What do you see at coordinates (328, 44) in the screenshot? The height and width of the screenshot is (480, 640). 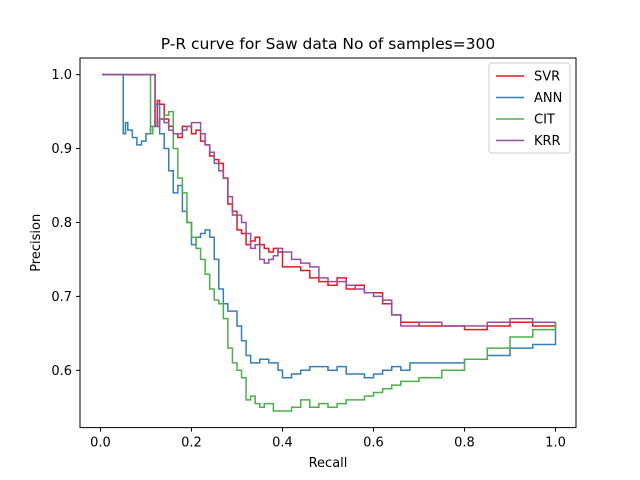 I see `chart-title: P-R curve for Saw data No of samples=300` at bounding box center [328, 44].